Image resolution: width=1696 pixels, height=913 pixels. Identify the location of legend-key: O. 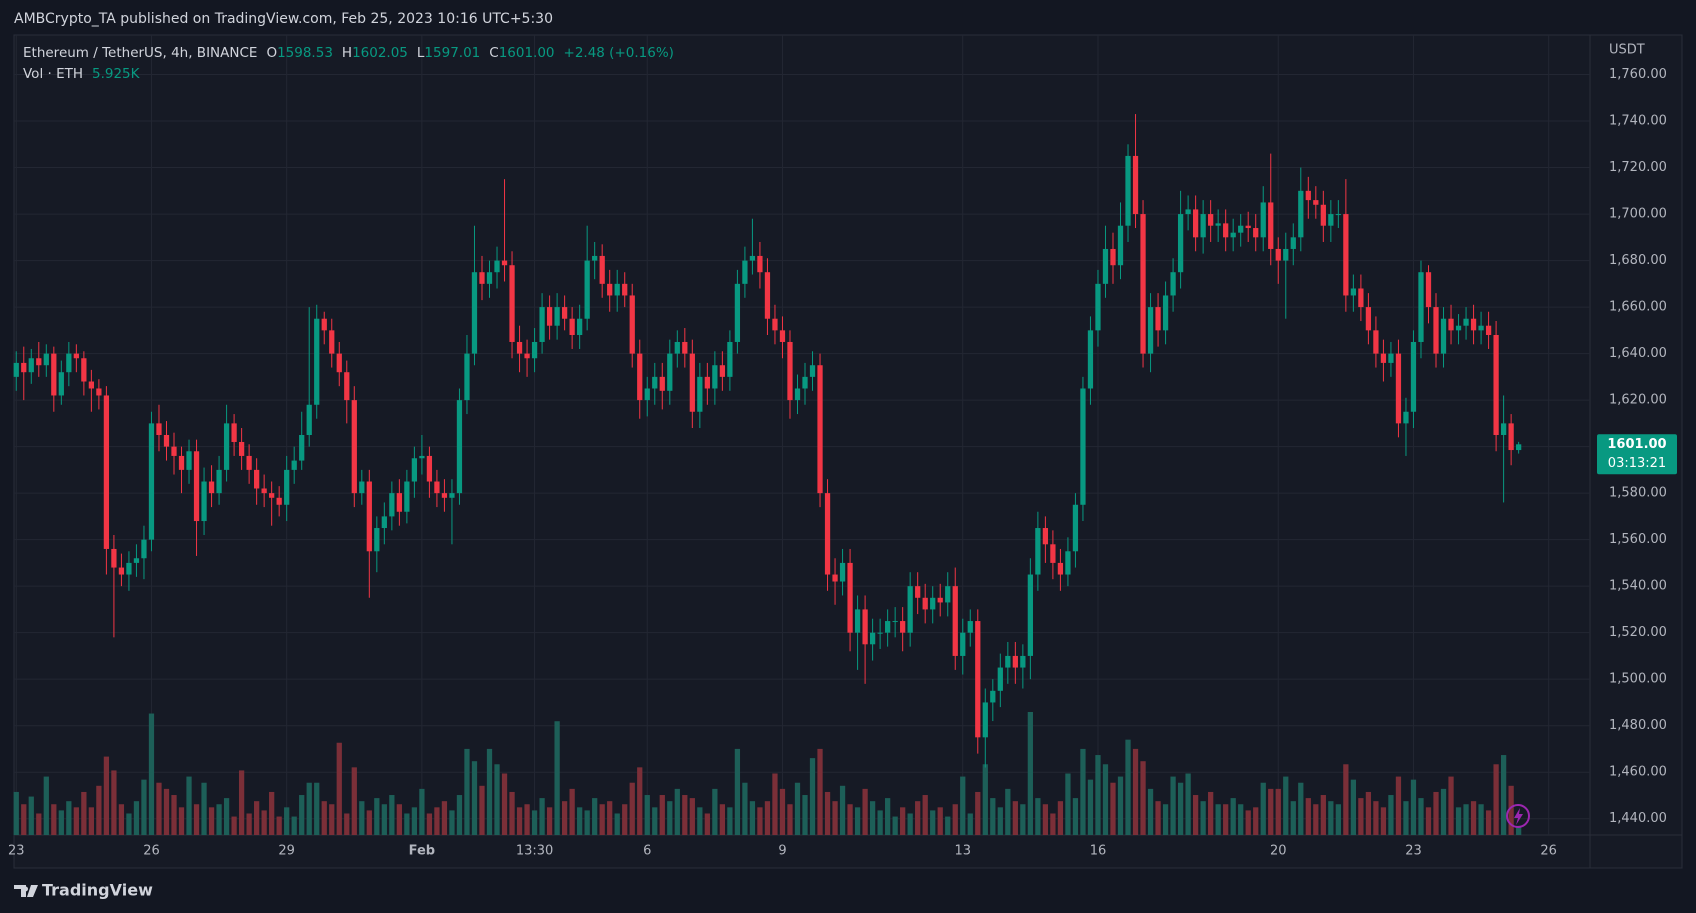
(271, 53).